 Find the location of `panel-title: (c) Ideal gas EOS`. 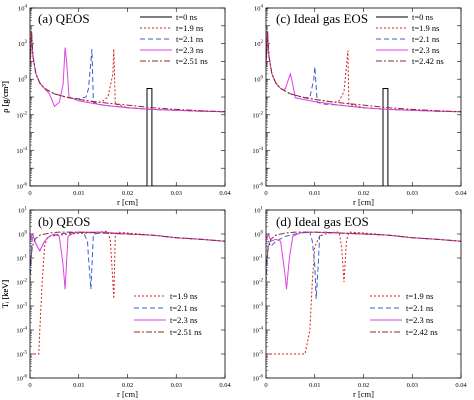

panel-title: (c) Ideal gas EOS is located at coordinates (322, 18).